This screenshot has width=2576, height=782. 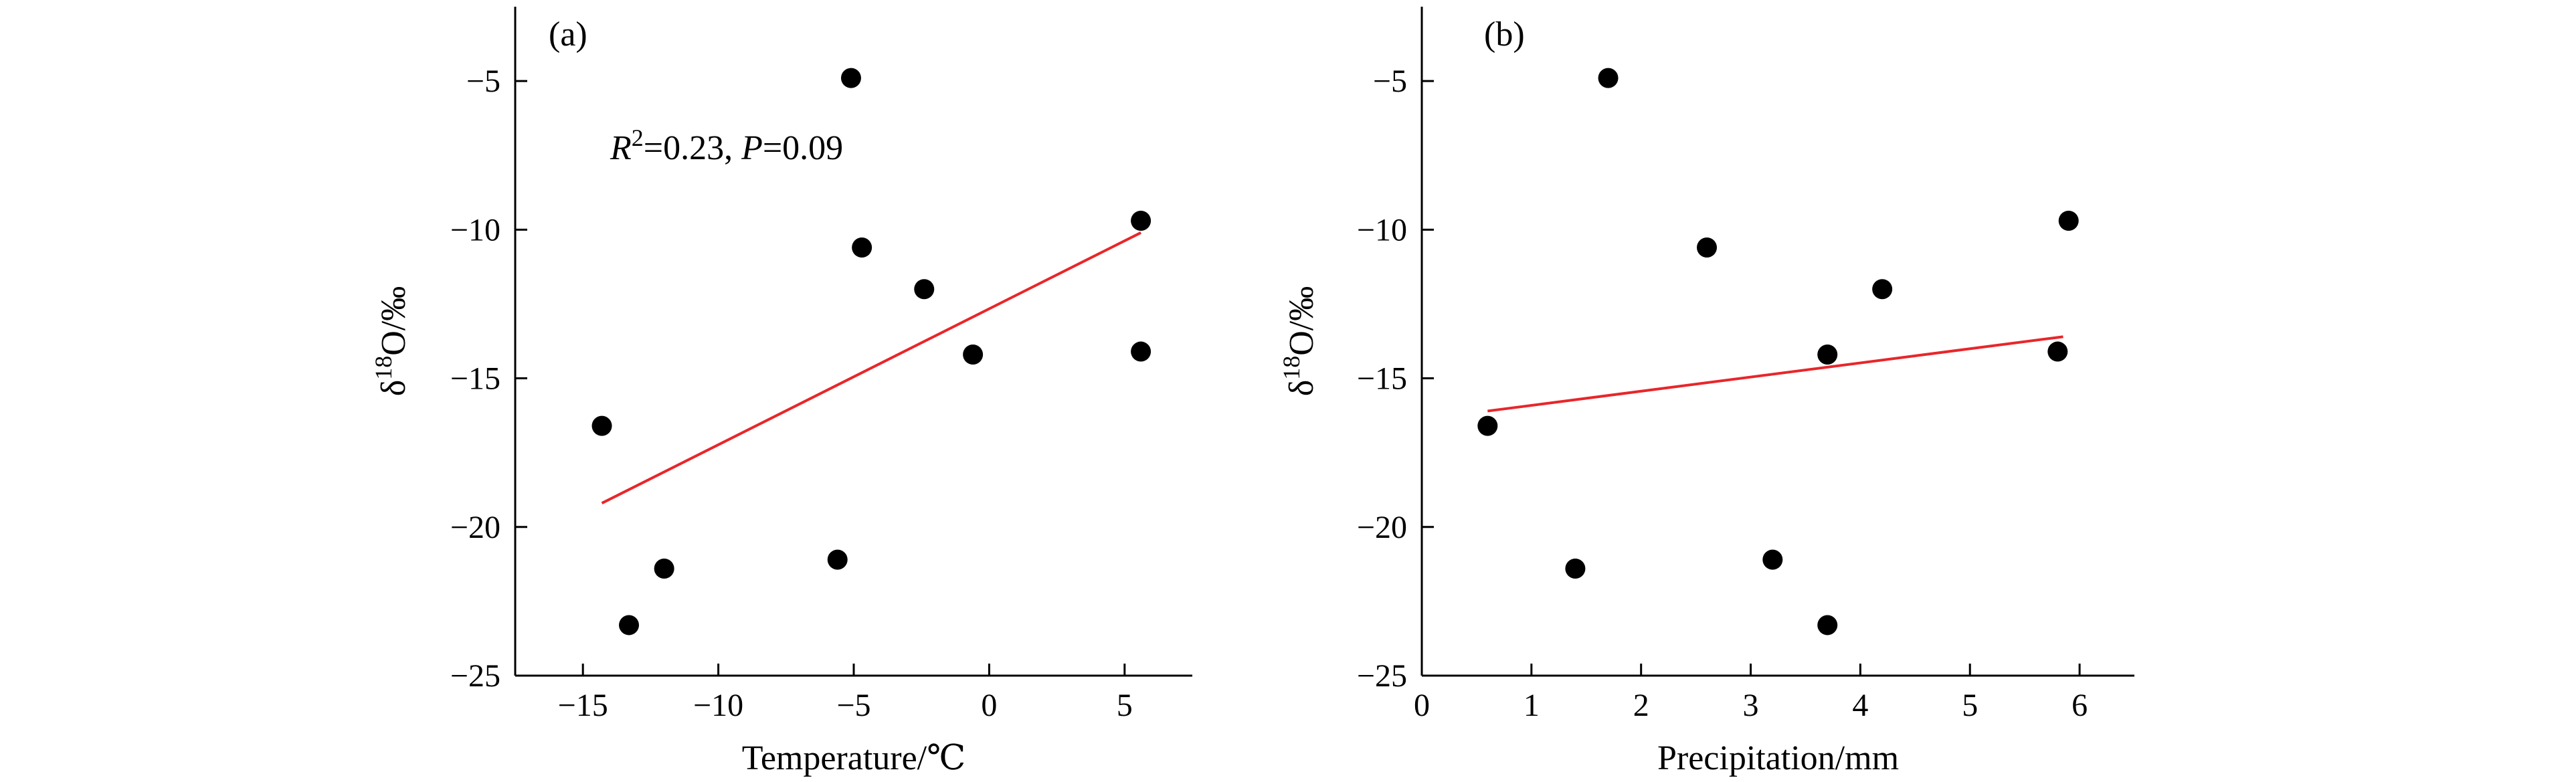 I want to click on annot-r-rest: =0.23,, so click(x=692, y=148).